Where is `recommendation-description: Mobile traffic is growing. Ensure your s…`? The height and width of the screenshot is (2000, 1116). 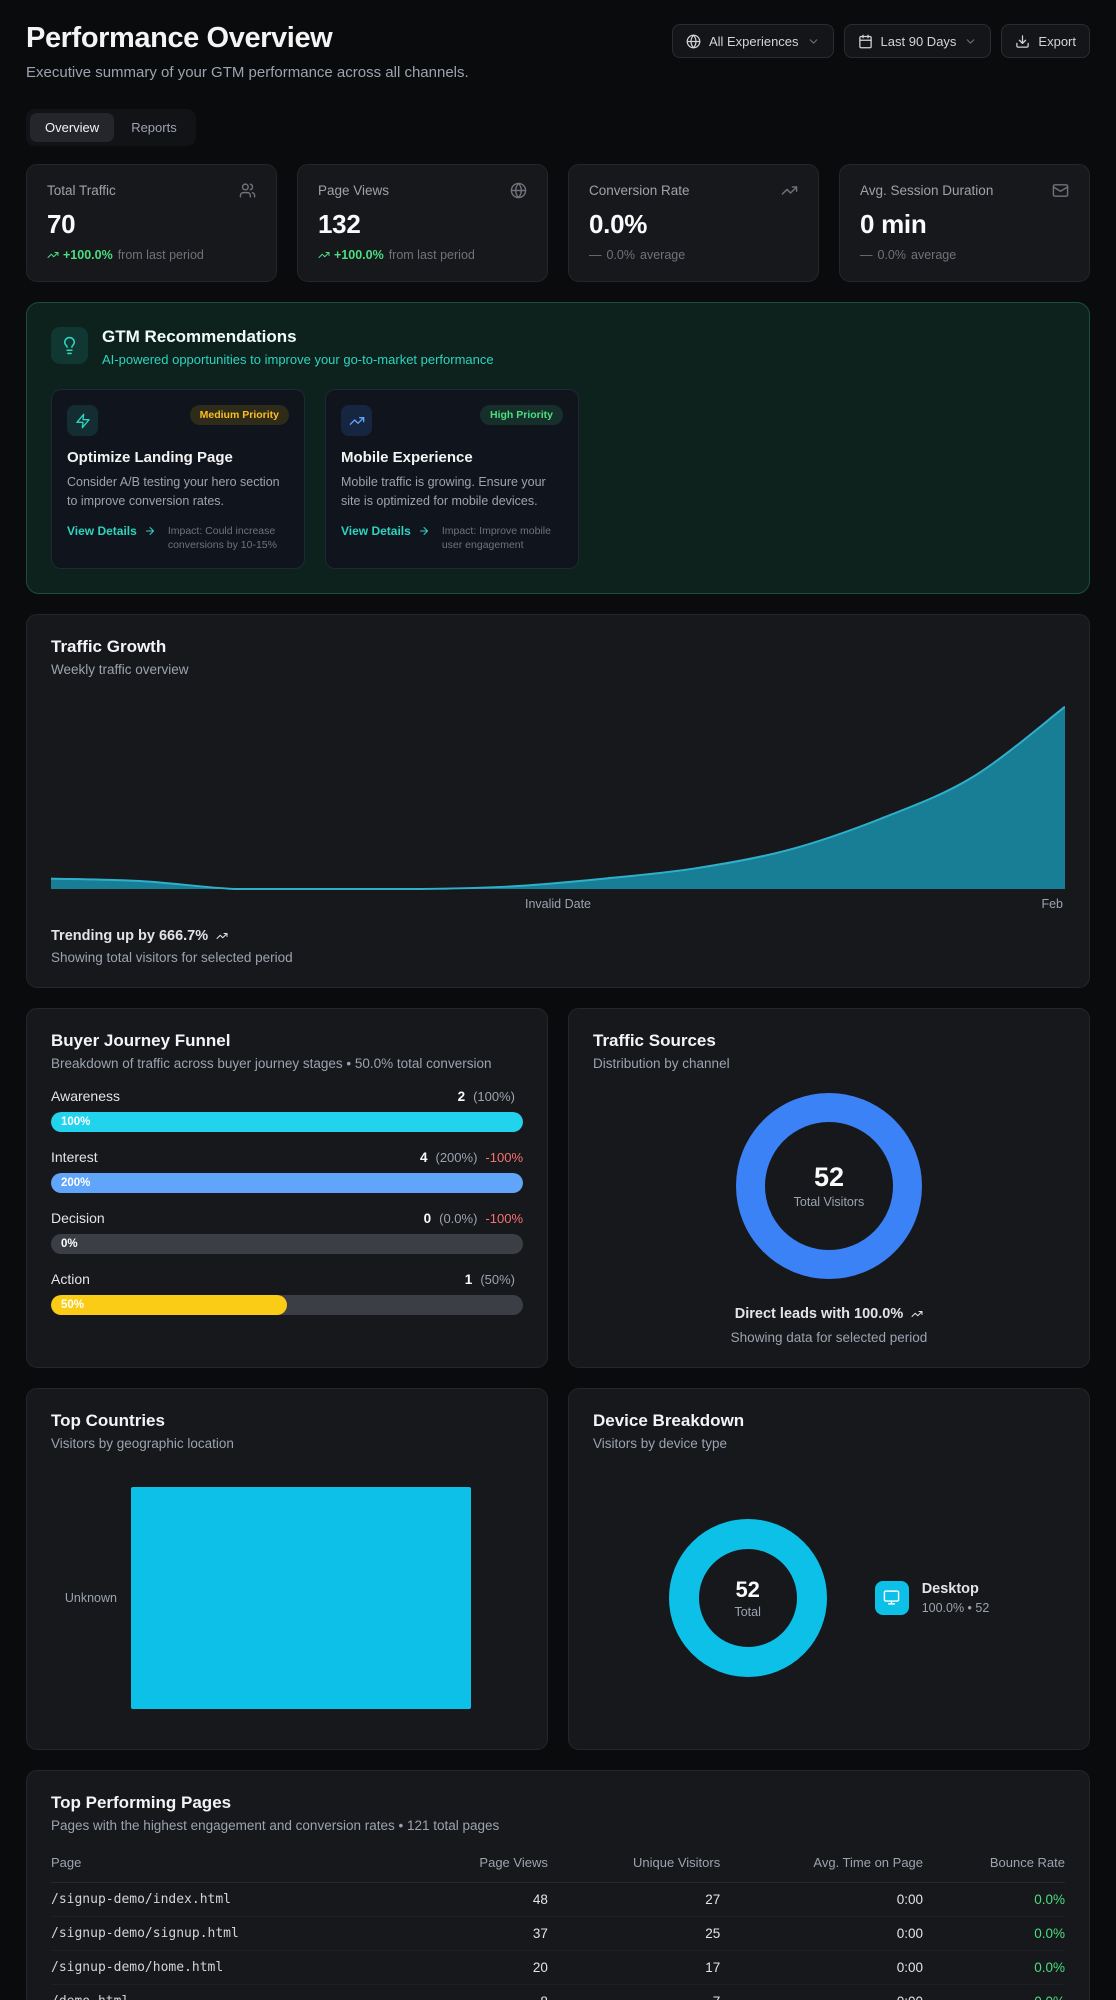
recommendation-description: Mobile traffic is growing. Ensure your s… is located at coordinates (443, 491).